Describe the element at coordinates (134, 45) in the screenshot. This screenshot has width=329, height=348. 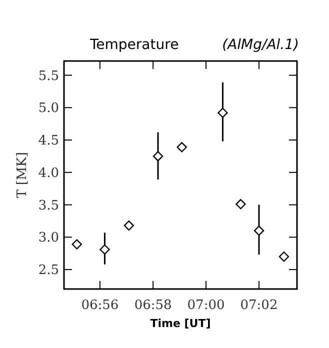
I see `chart-title: Temperature` at that location.